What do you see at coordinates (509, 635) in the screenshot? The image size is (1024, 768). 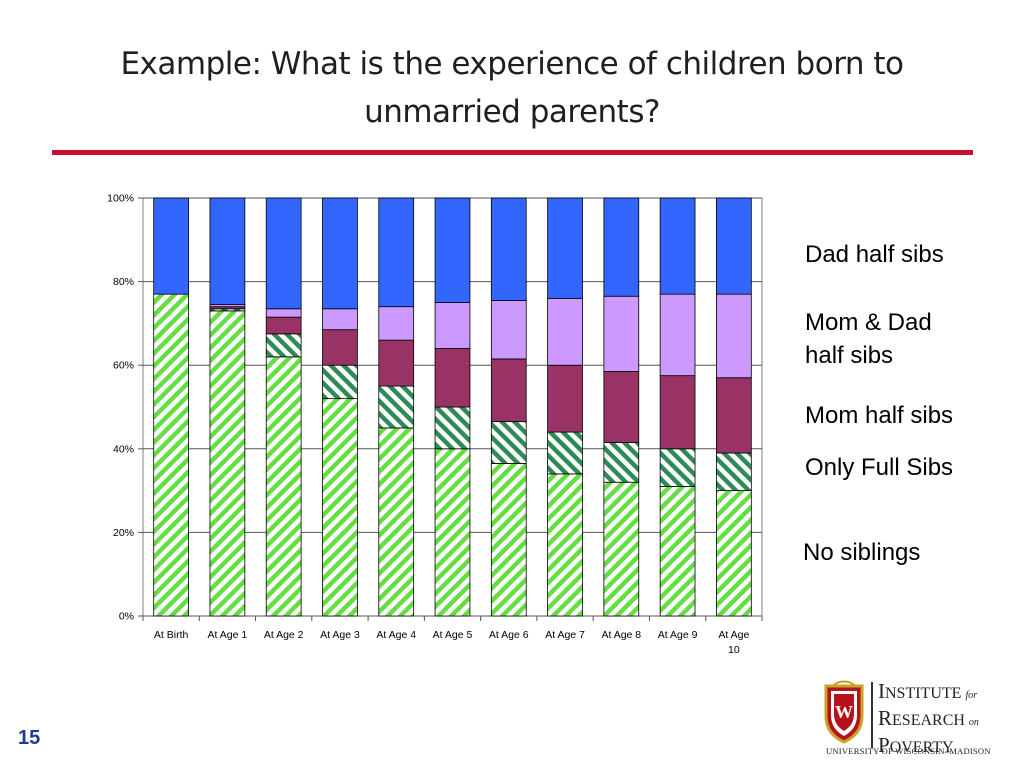 I see `x-tick-label: At Age 6` at bounding box center [509, 635].